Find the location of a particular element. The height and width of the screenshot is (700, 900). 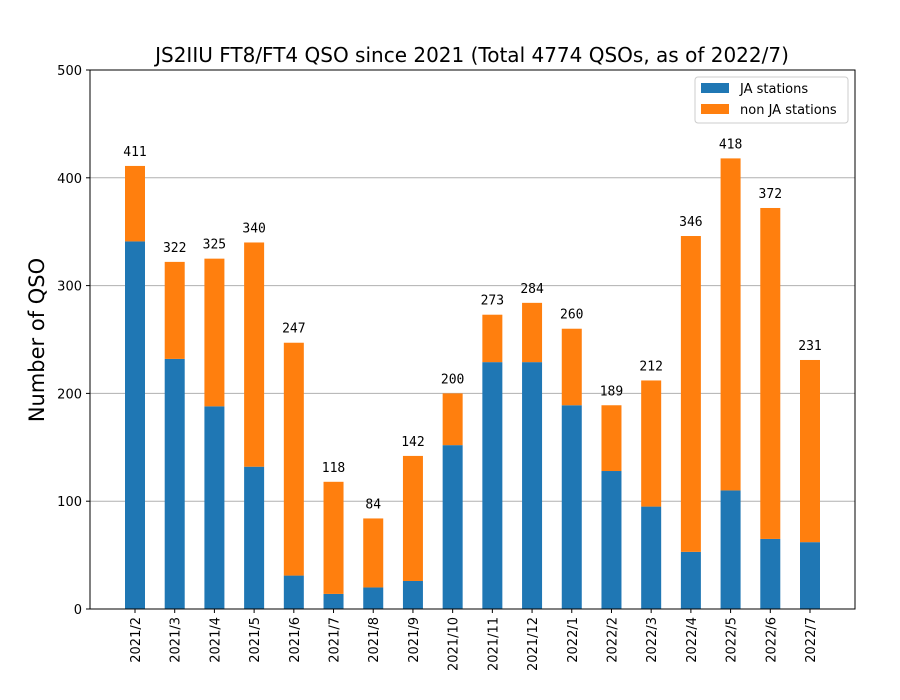

total-label: 212 is located at coordinates (650, 366).